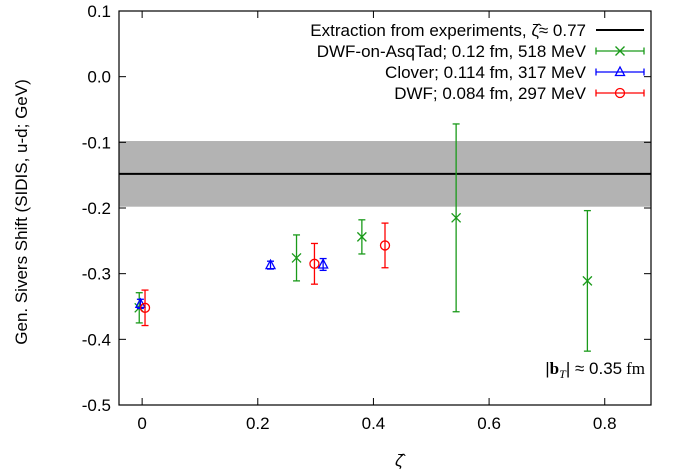  What do you see at coordinates (595, 370) in the screenshot?
I see `bt-annotation: |bT| ≈ 0.35 fm` at bounding box center [595, 370].